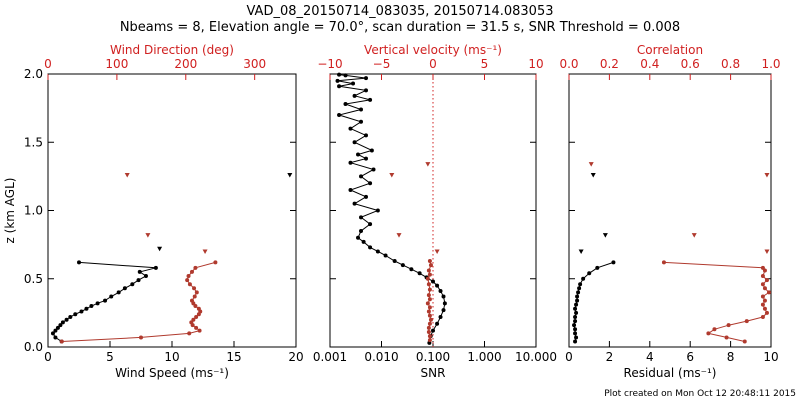 Image resolution: width=800 pixels, height=400 pixels. I want to click on top-x-tick-label: 0.0, so click(568, 64).